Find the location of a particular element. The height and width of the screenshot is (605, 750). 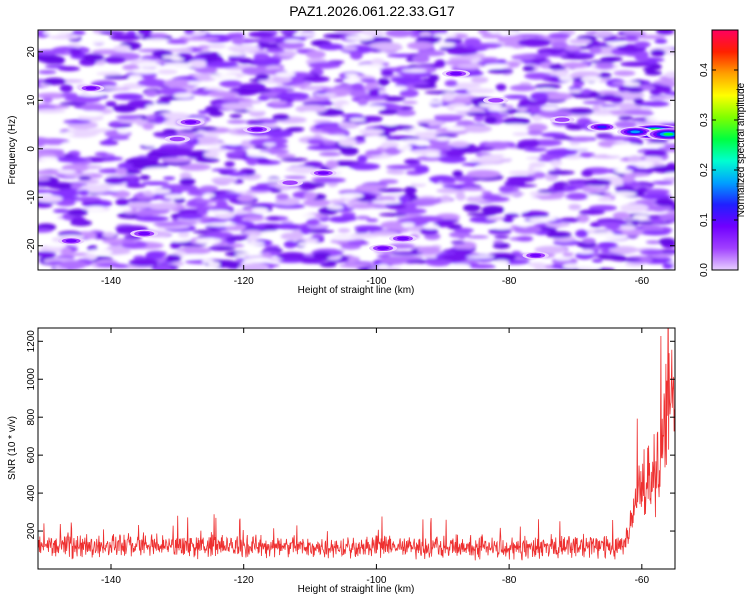

snr-y-tick-label: 200 is located at coordinates (31, 530).